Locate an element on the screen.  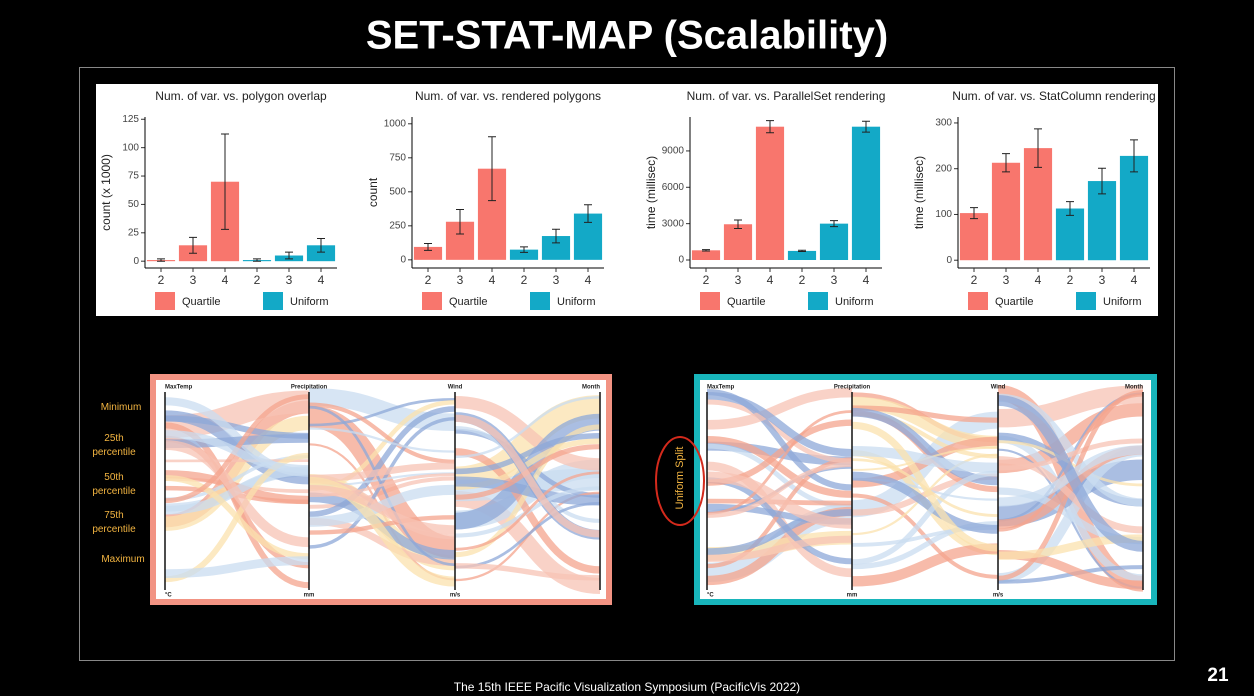
annotation-circle is located at coordinates (680, 481).